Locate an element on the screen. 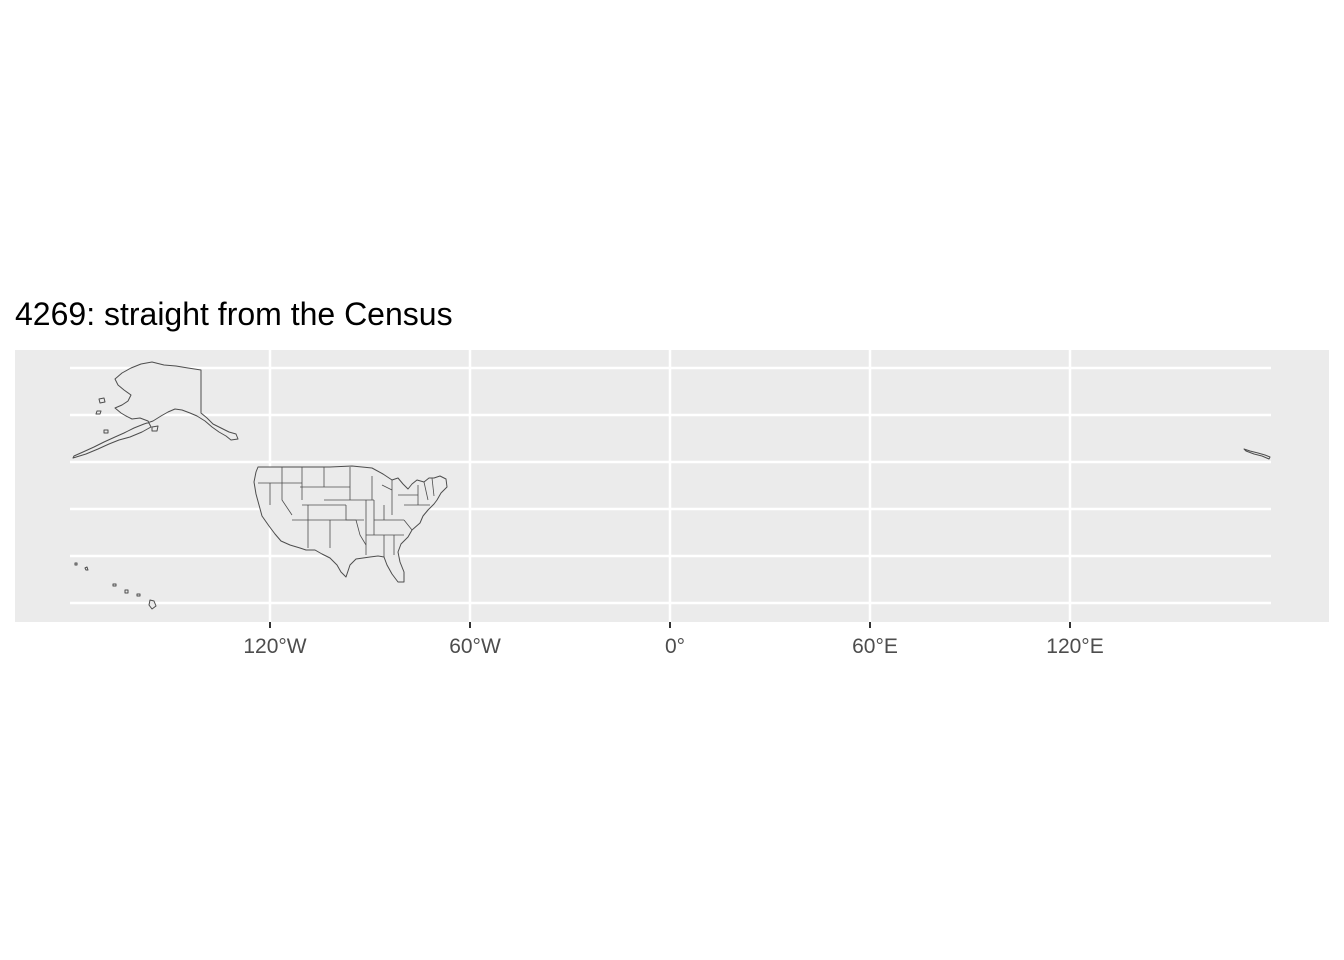 The image size is (1344, 960). x-tick-label: 120°W is located at coordinates (274, 646).